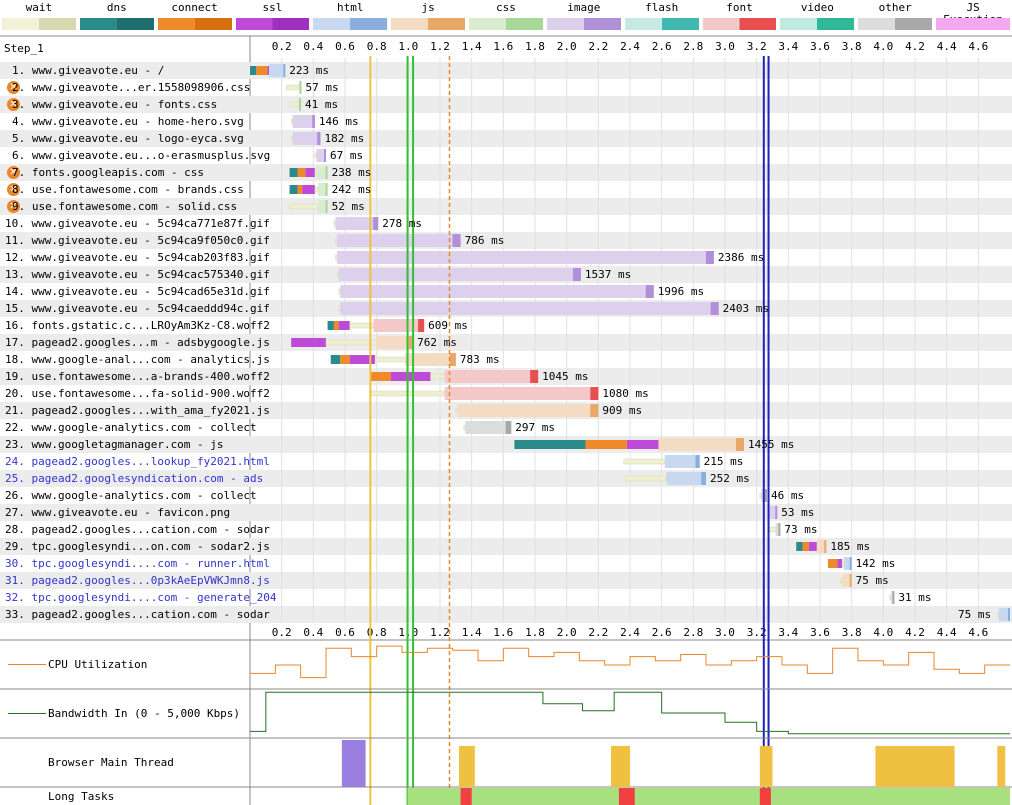  I want to click on request-label: 2. www.giveavote...er.1558098906.css, so click(131, 87).